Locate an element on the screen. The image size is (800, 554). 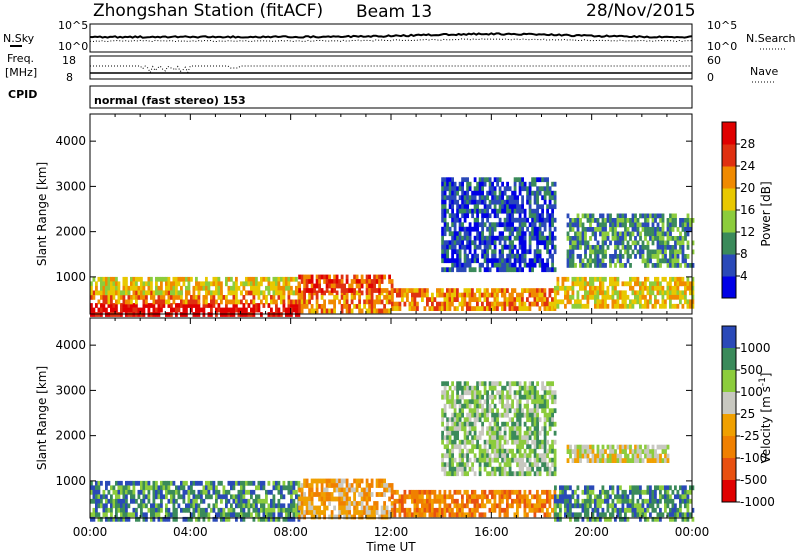
x-tick-label: 04:00 is located at coordinates (190, 532).